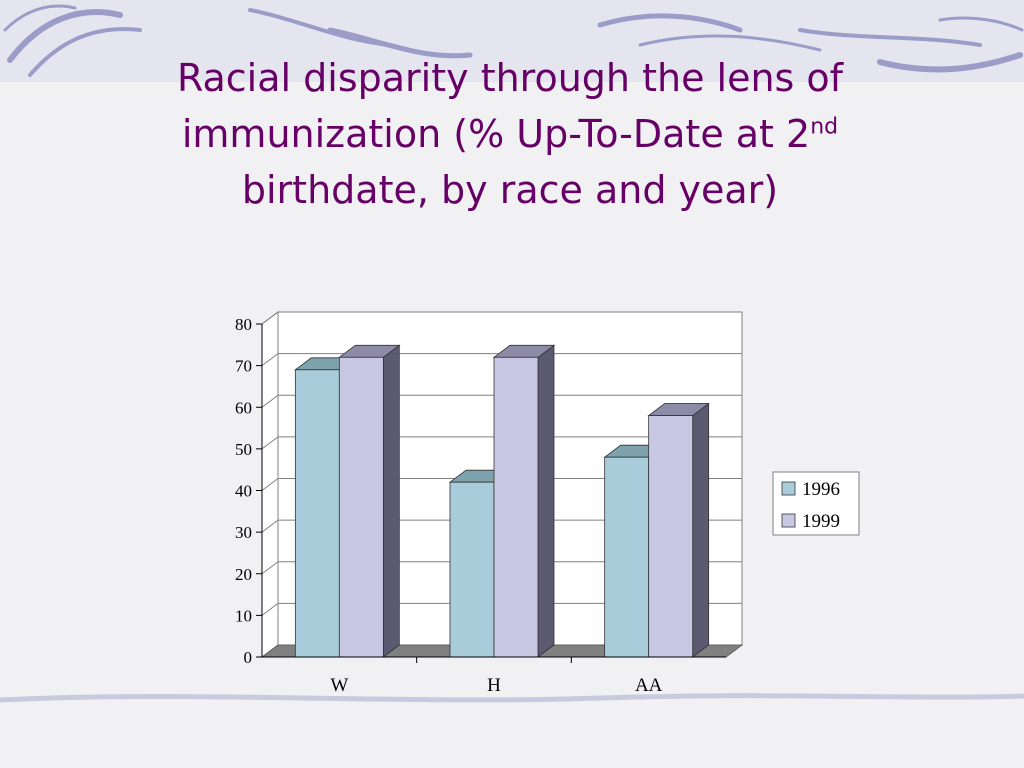 This screenshot has height=768, width=1024. What do you see at coordinates (243, 449) in the screenshot?
I see `y-tick-label: 50` at bounding box center [243, 449].